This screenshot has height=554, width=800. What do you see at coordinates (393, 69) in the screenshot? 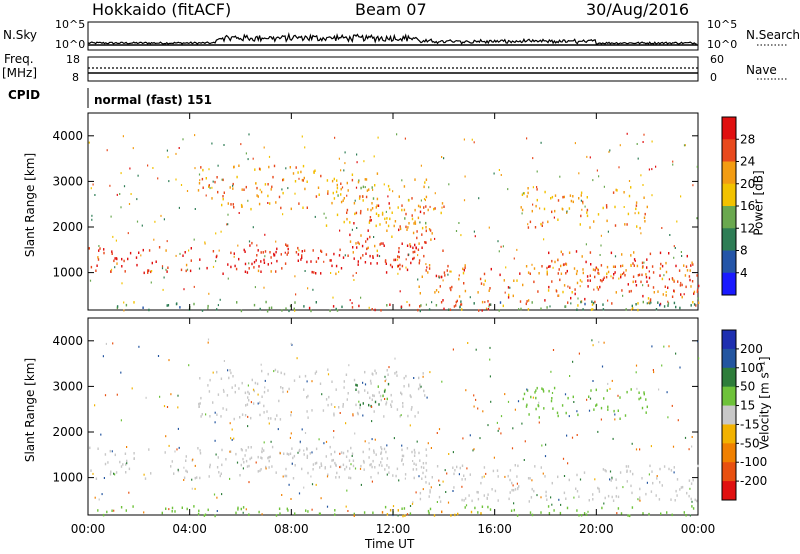
I see `freq-panel-frame` at bounding box center [393, 69].